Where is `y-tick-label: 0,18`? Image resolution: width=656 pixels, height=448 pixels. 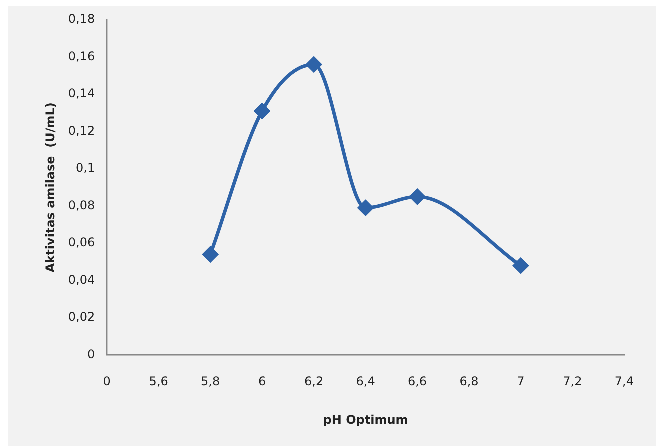 y-tick-label: 0,18 is located at coordinates (82, 19).